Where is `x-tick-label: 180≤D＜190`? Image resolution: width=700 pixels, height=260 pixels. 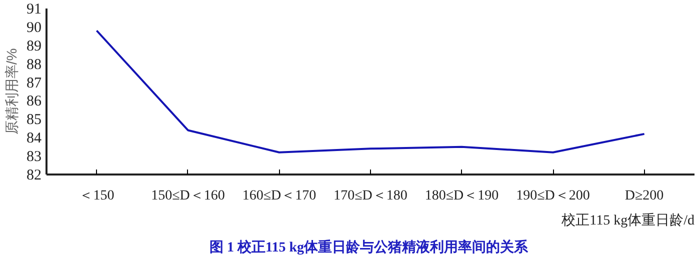 x-tick-label: 180≤D＜190 is located at coordinates (461, 196).